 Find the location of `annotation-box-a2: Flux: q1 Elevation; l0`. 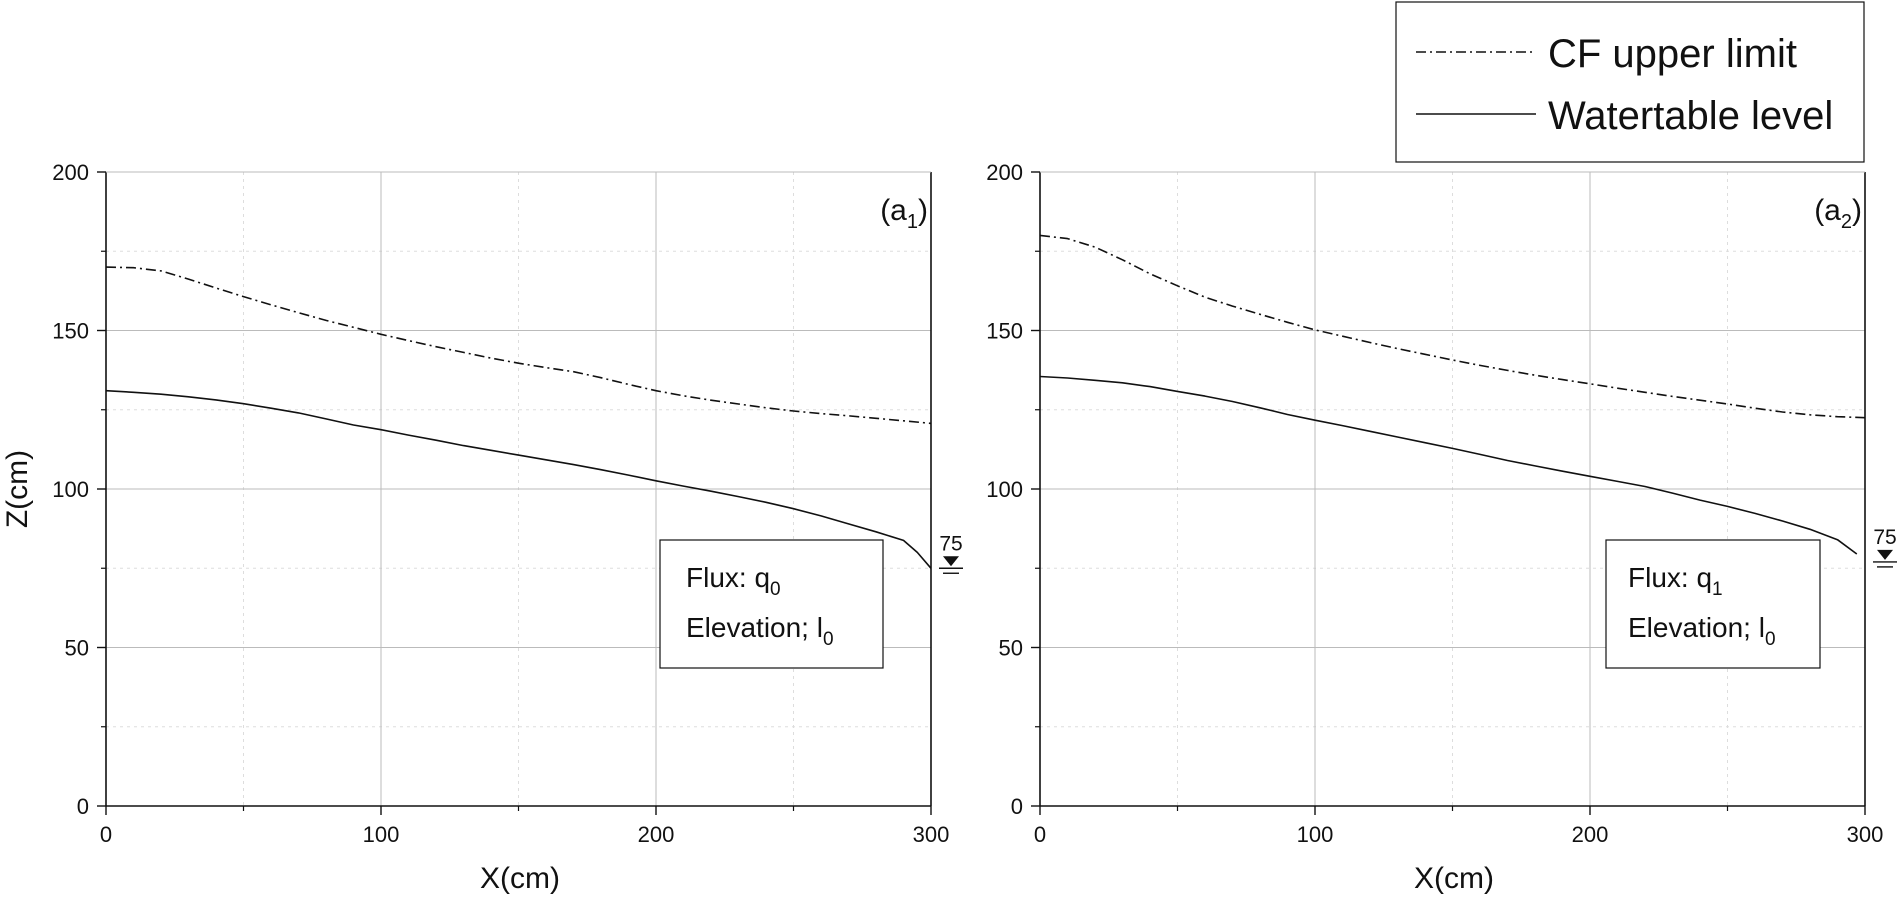

annotation-box-a2: Flux: q1 Elevation; l0 is located at coordinates (1713, 604).